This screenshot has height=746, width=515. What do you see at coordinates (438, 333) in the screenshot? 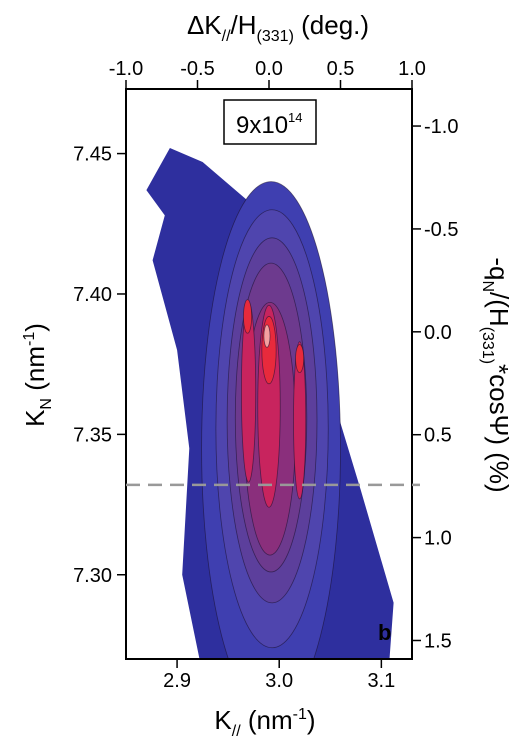
I see `y-right-tick-label: 0.0` at bounding box center [438, 333].